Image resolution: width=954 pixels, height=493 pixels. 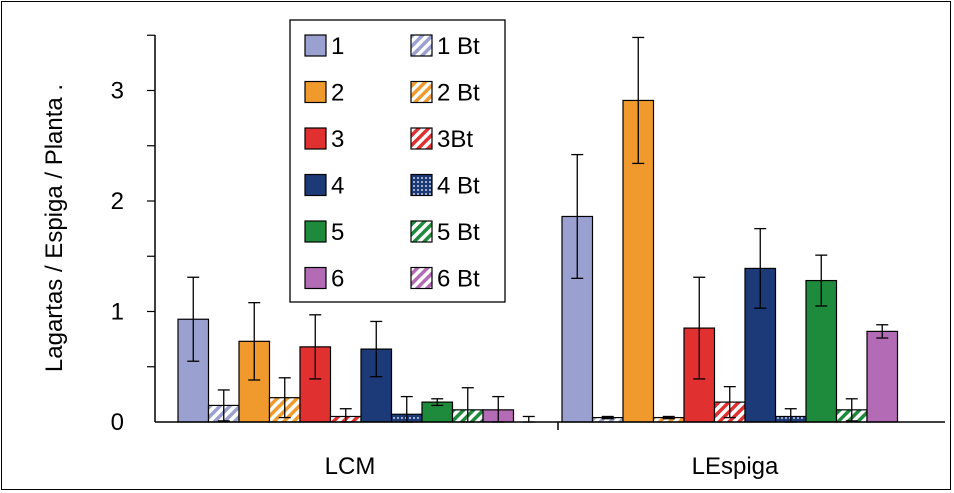 What do you see at coordinates (455, 139) in the screenshot?
I see `legend-label: 3Bt` at bounding box center [455, 139].